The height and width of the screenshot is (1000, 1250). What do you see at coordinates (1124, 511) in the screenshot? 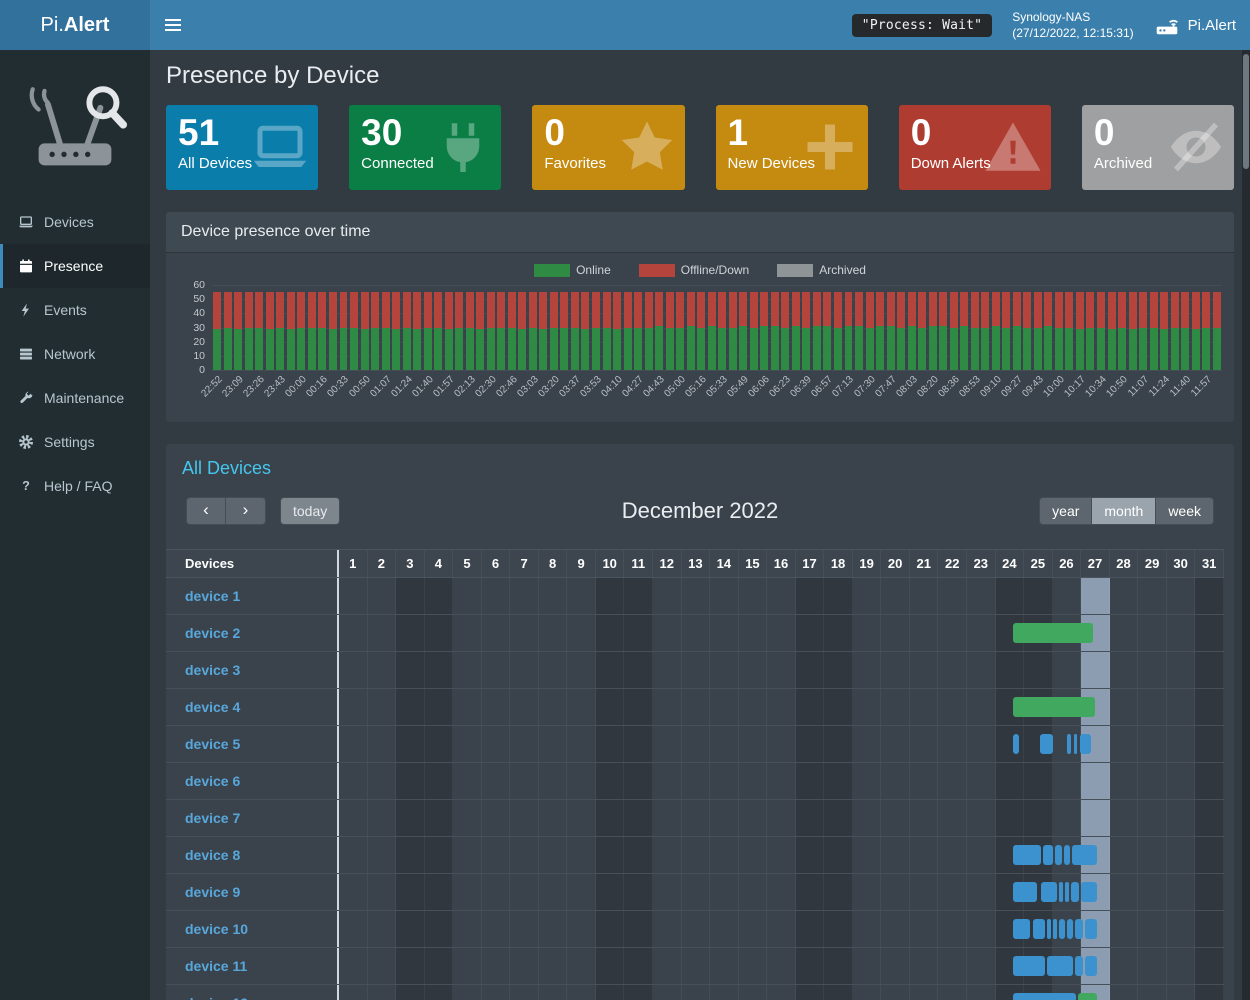
I see `calendar-view-month: month` at bounding box center [1124, 511].